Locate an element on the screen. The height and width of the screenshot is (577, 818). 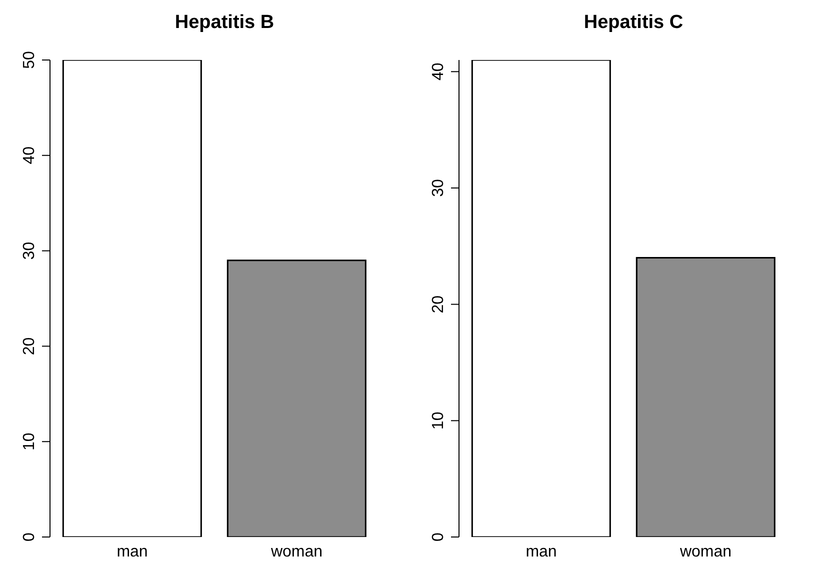
y-tick-label: 50 is located at coordinates (29, 60).